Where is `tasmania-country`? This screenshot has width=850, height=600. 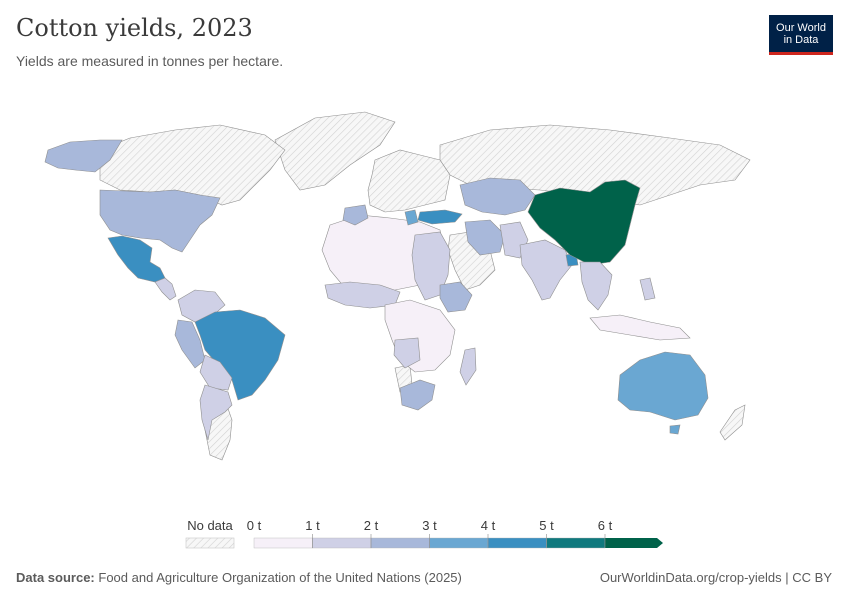
tasmania-country is located at coordinates (675, 429).